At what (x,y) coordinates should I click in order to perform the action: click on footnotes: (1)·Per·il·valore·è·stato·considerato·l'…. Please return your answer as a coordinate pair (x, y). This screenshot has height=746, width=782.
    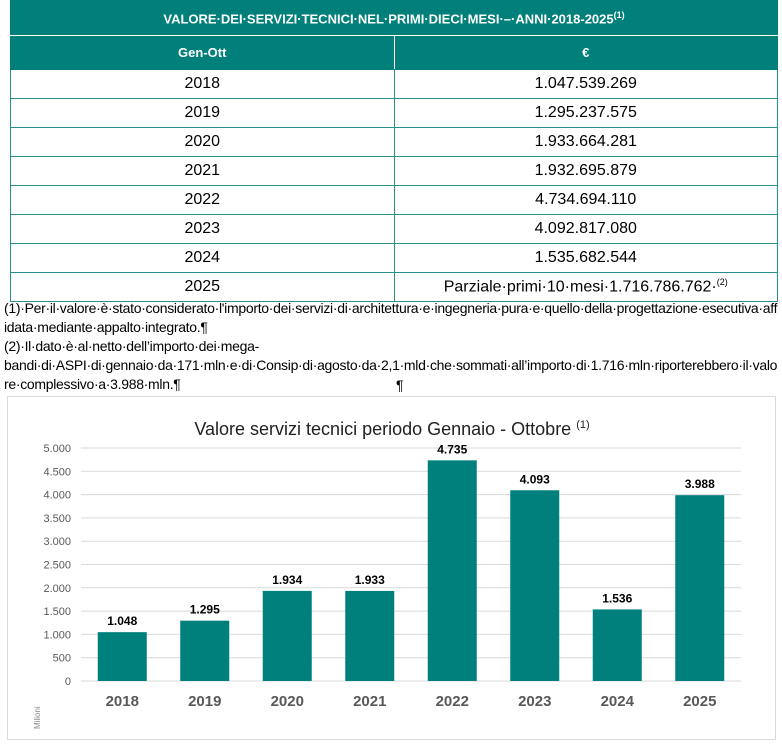
    Looking at the image, I should click on (391, 346).